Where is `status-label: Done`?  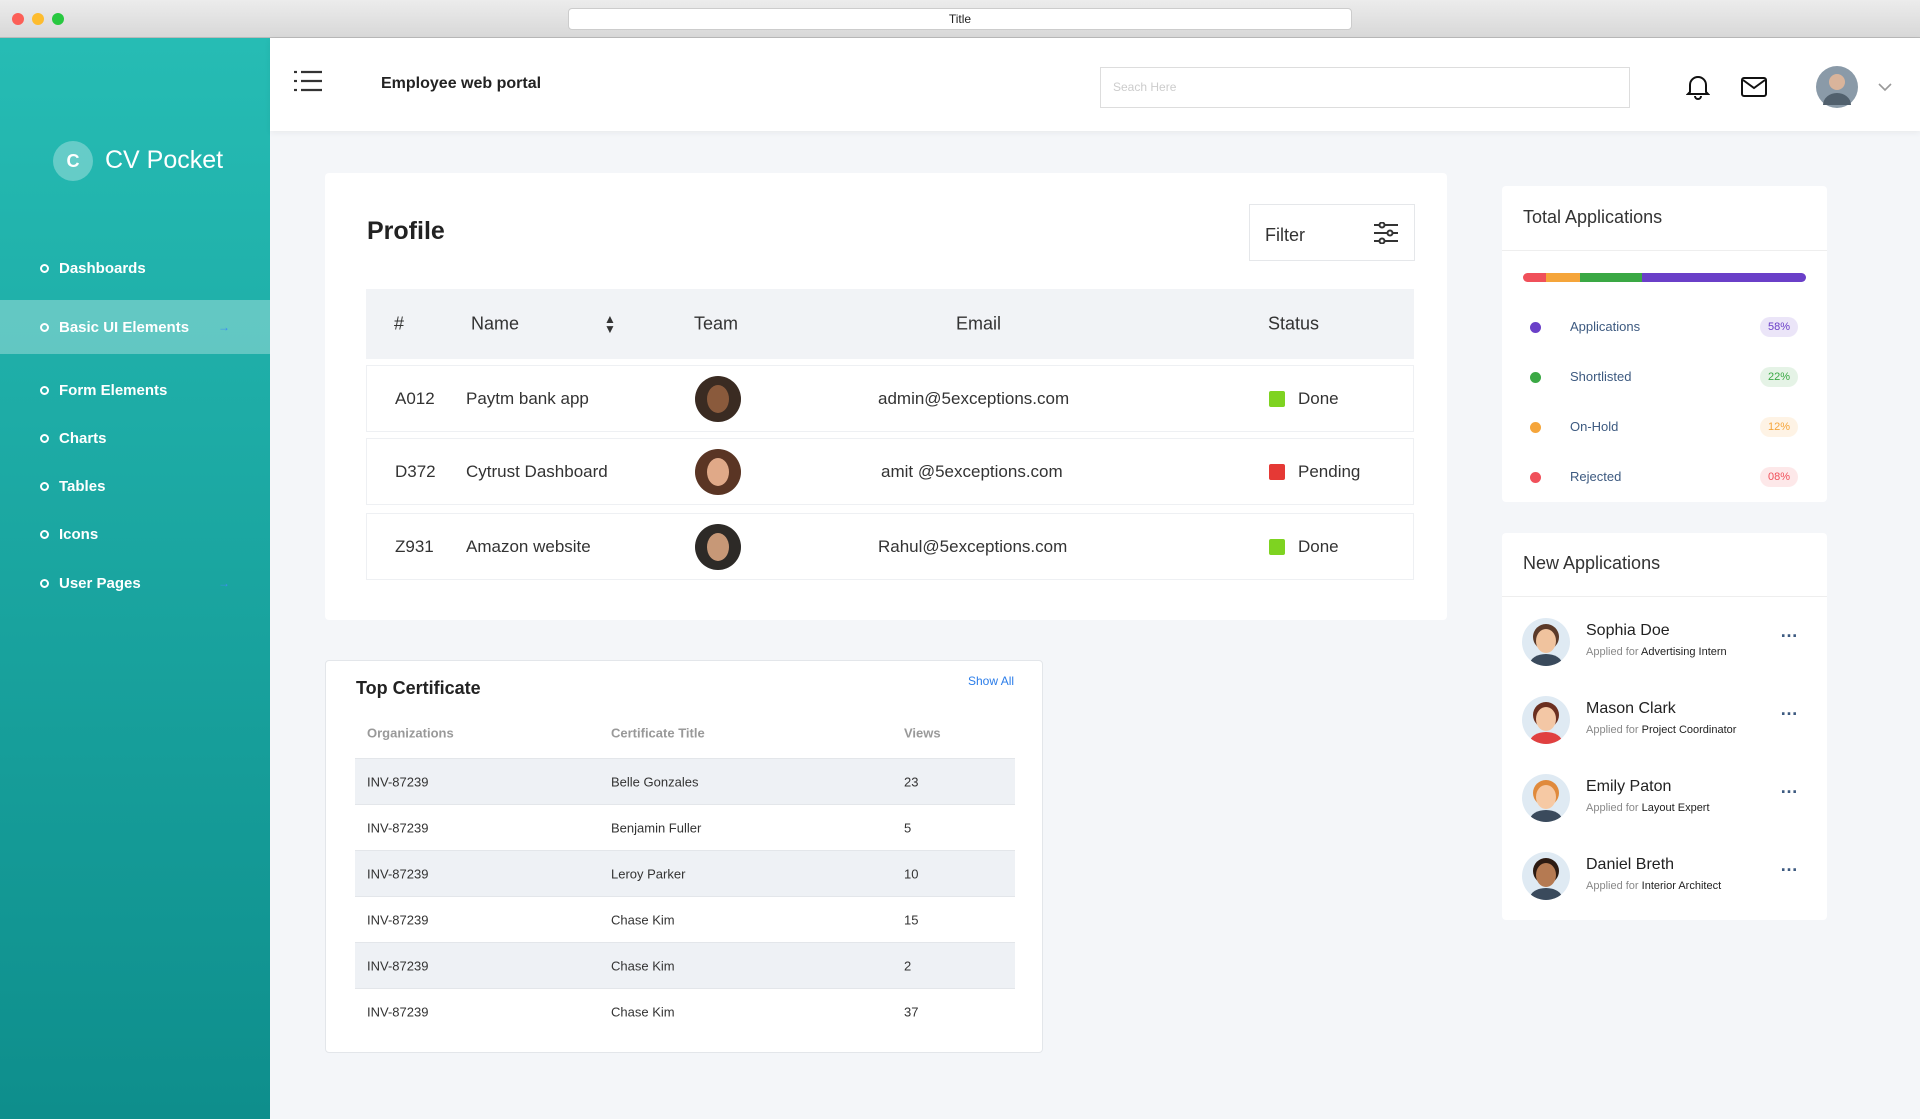
status-label: Done is located at coordinates (1318, 546).